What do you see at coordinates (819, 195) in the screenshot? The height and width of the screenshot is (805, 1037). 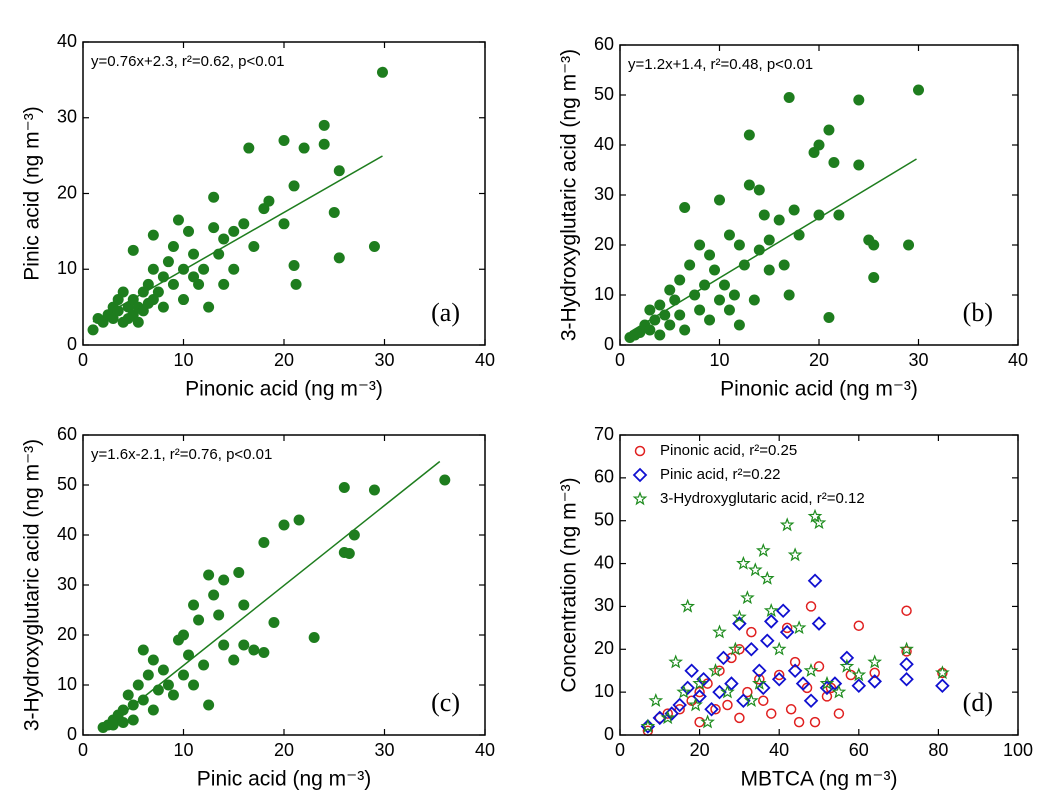 I see `plot-frame` at bounding box center [819, 195].